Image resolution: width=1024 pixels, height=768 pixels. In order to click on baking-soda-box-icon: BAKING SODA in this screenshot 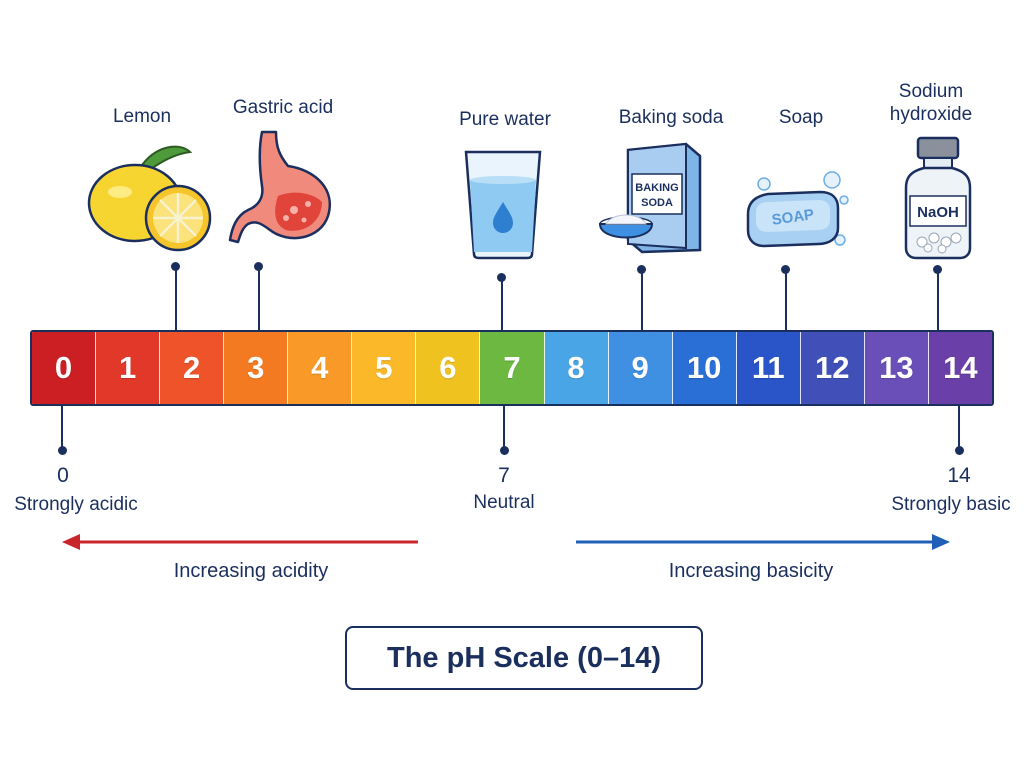, I will do `click(650, 198)`.